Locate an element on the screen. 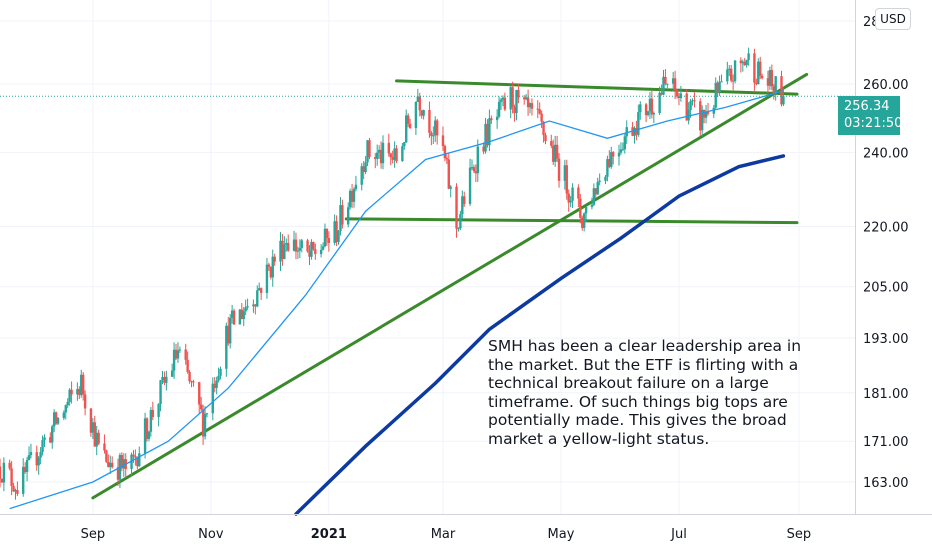  trendline-lower-support is located at coordinates (571, 221).